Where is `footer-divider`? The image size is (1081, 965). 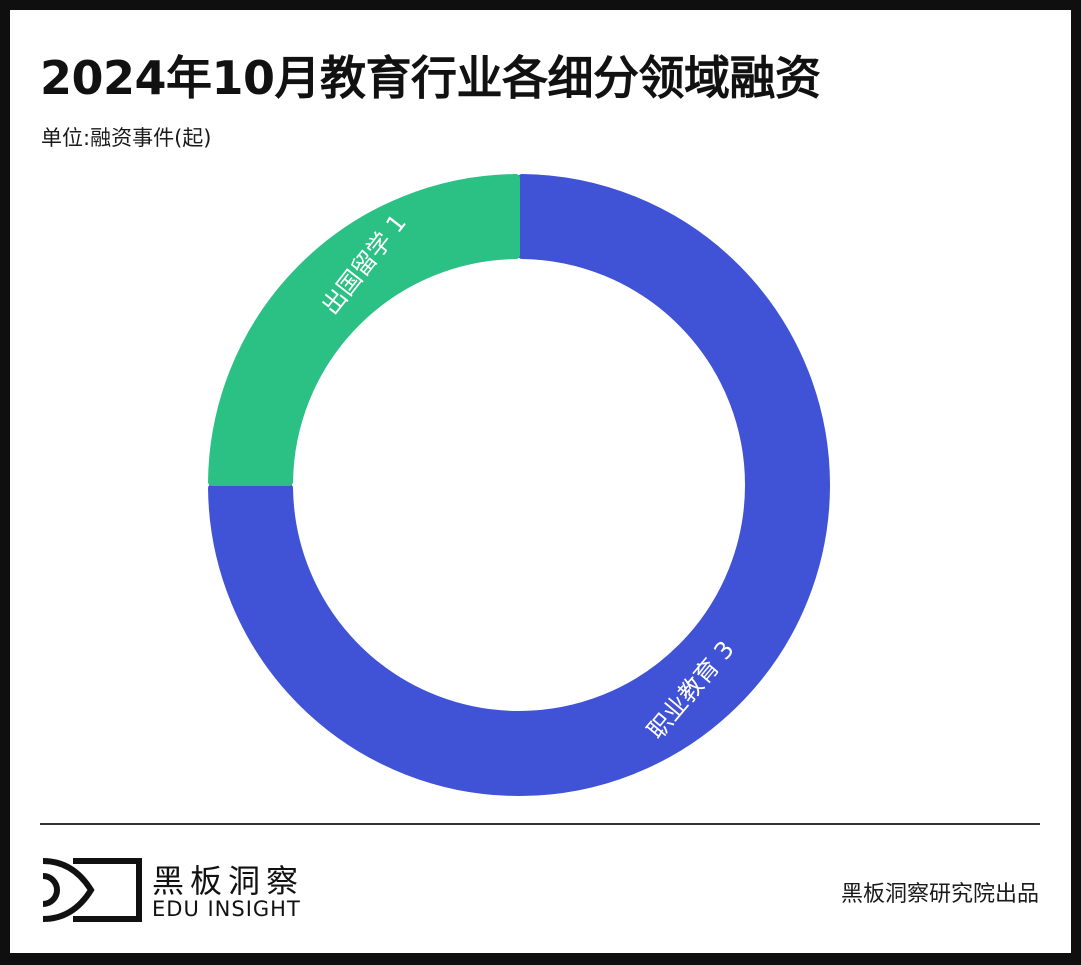 footer-divider is located at coordinates (540, 824).